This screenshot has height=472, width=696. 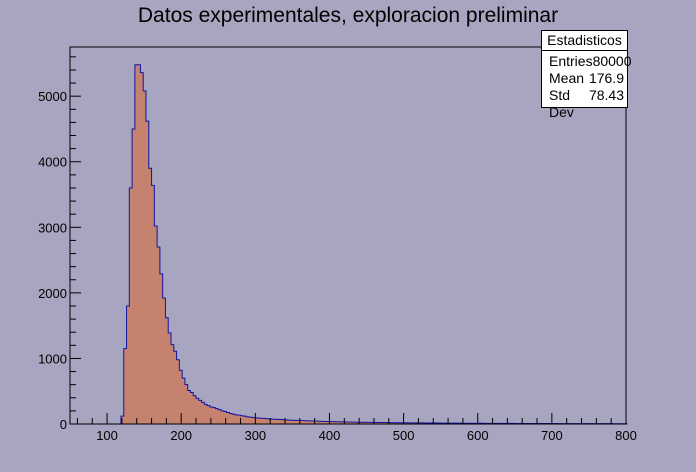 What do you see at coordinates (567, 78) in the screenshot?
I see `stats-label: Mean` at bounding box center [567, 78].